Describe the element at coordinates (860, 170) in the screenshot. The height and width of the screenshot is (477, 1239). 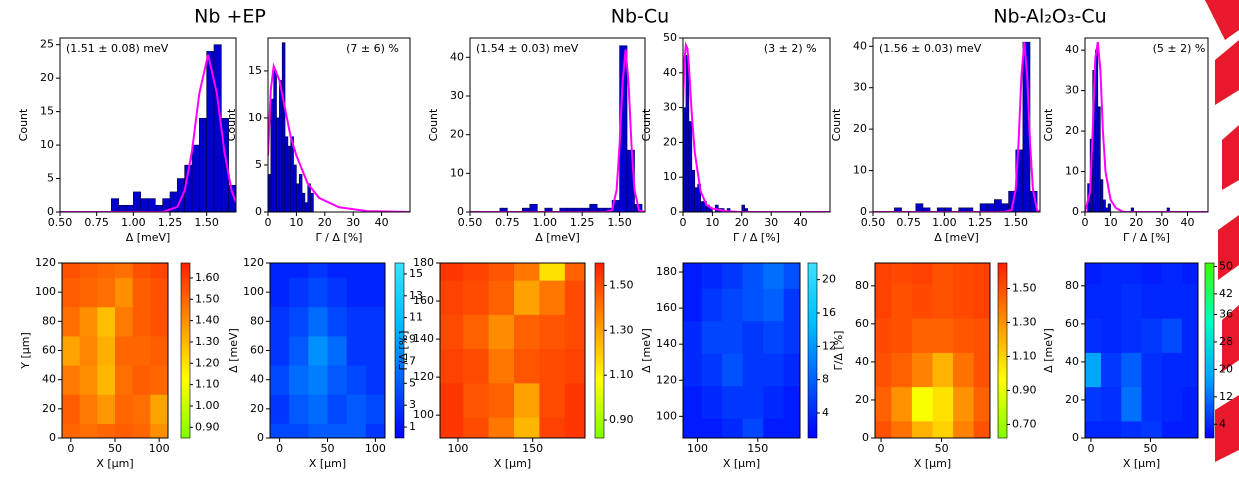
I see `y-tick-label: 10` at that location.